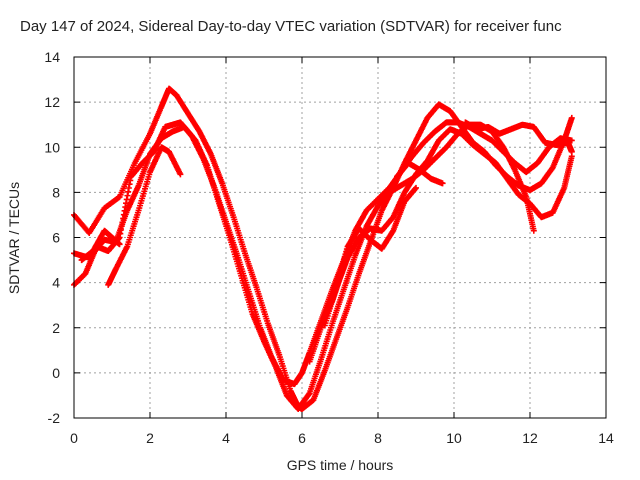 The width and height of the screenshot is (640, 480). What do you see at coordinates (150, 438) in the screenshot?
I see `x-tick-label: 2` at bounding box center [150, 438].